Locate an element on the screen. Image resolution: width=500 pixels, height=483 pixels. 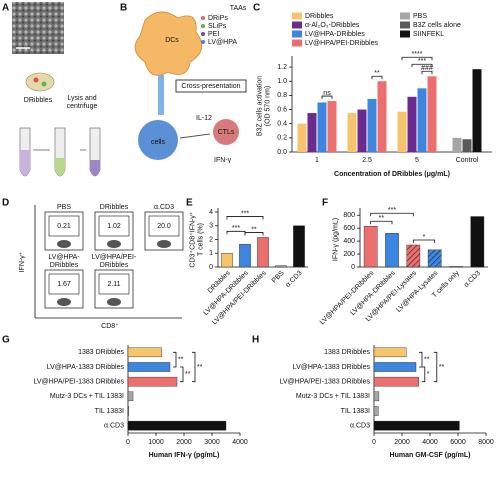
panel-letter: E is located at coordinates (189, 203).